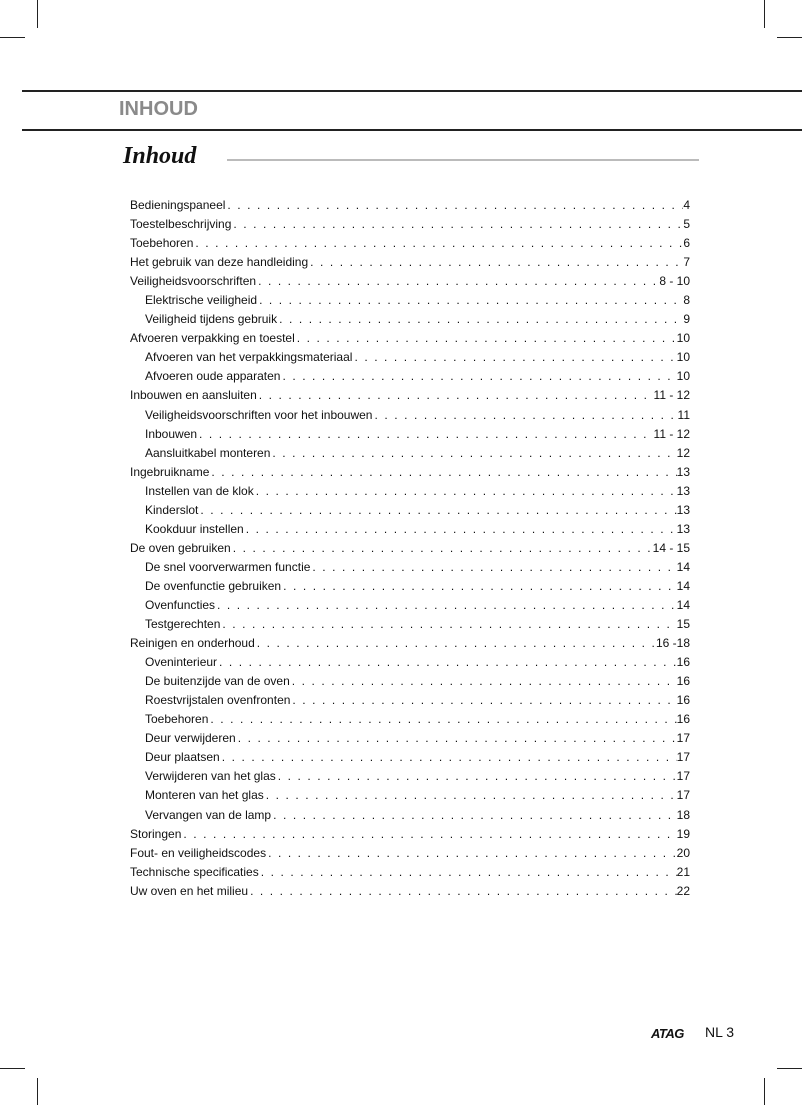 The width and height of the screenshot is (802, 1105). Describe the element at coordinates (228, 566) in the screenshot. I see `toc-entry-title: De snel voorverwarmen functie` at that location.